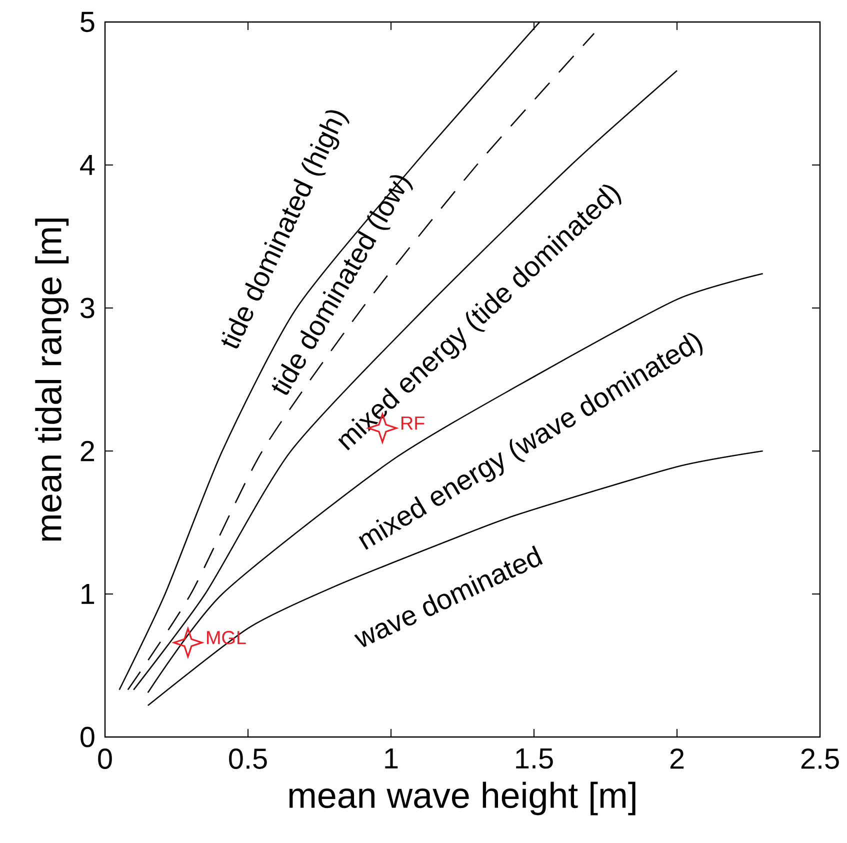 The image size is (847, 843). What do you see at coordinates (52, 379) in the screenshot?
I see `y-axis-title: mean tidal range [m]` at bounding box center [52, 379].